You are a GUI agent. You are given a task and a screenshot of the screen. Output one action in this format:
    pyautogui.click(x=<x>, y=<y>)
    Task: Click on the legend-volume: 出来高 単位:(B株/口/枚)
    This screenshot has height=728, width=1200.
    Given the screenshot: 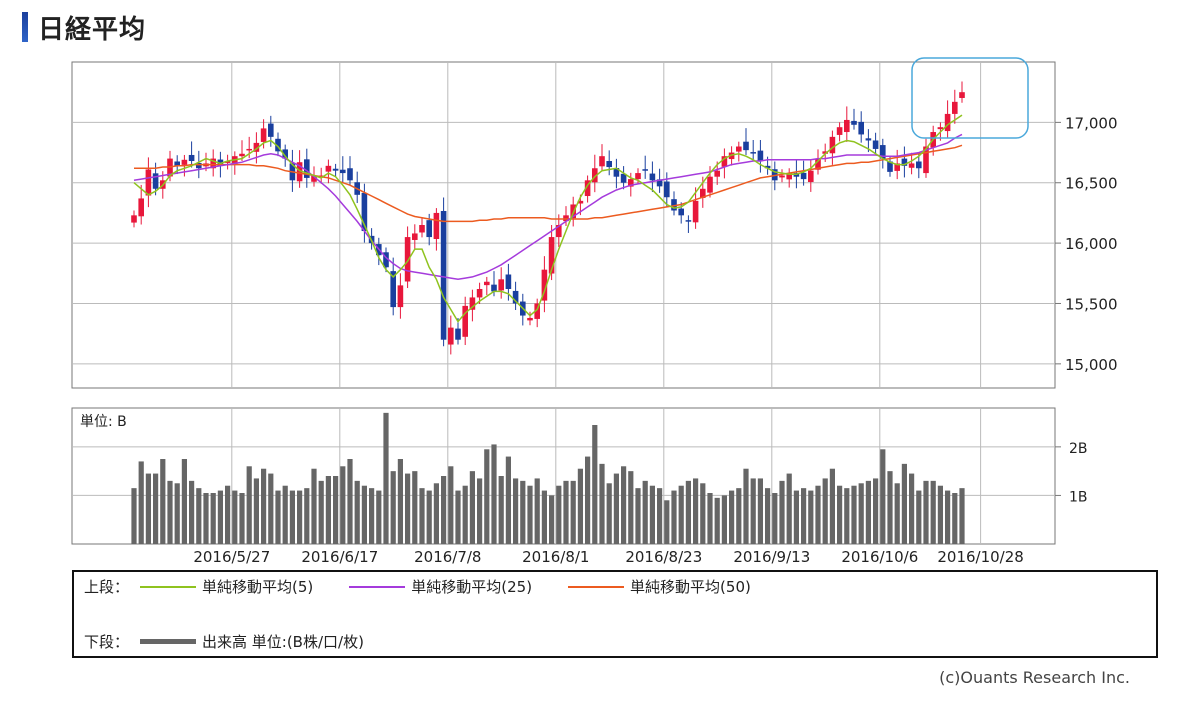 What is the action you would take?
    pyautogui.click(x=252, y=641)
    